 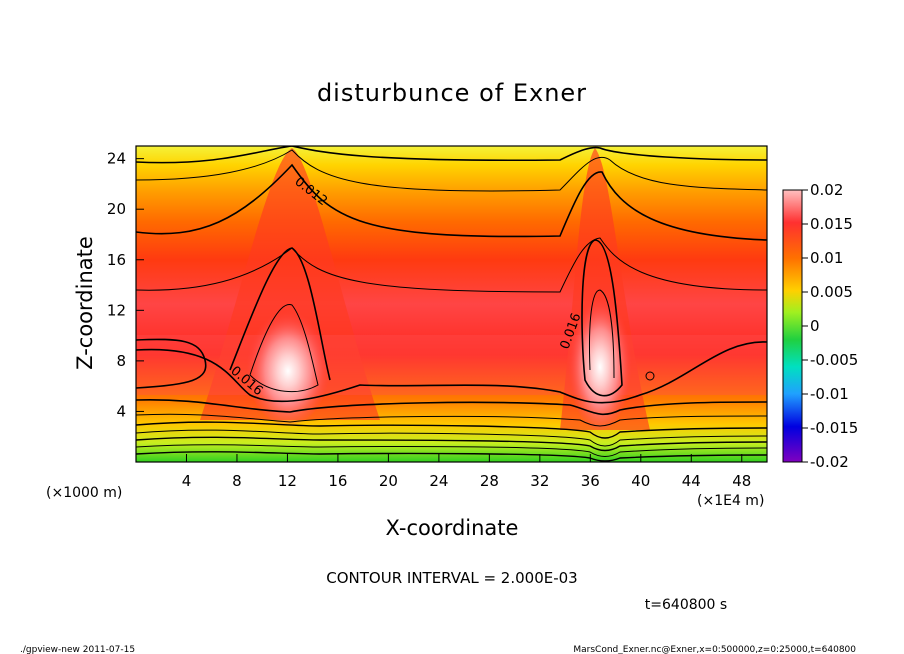 I want to click on colorbar-tick-label: -0.005, so click(x=834, y=360).